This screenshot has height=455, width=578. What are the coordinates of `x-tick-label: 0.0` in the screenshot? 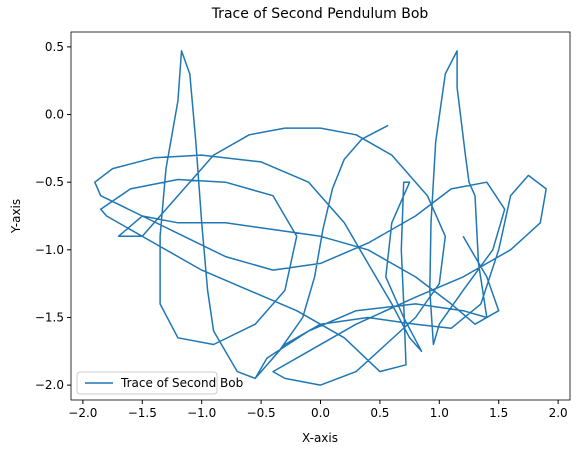 It's located at (320, 413).